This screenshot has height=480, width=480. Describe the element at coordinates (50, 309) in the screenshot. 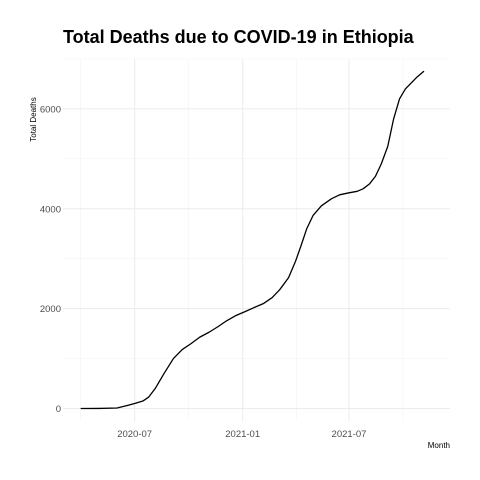

I see `y-tick-label: 2000` at that location.